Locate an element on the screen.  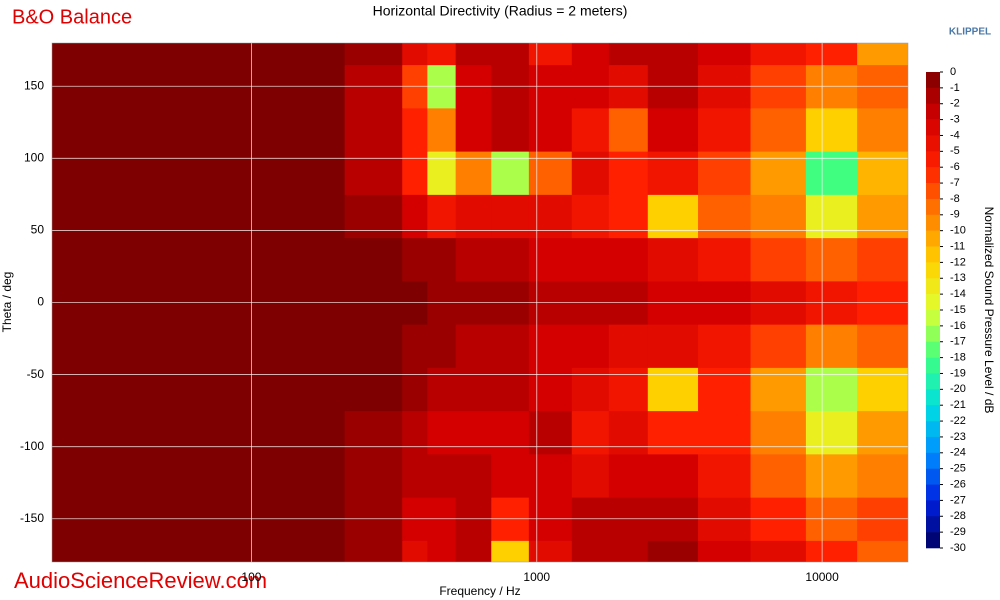
y-tick-label: -150 is located at coordinates (32, 518).